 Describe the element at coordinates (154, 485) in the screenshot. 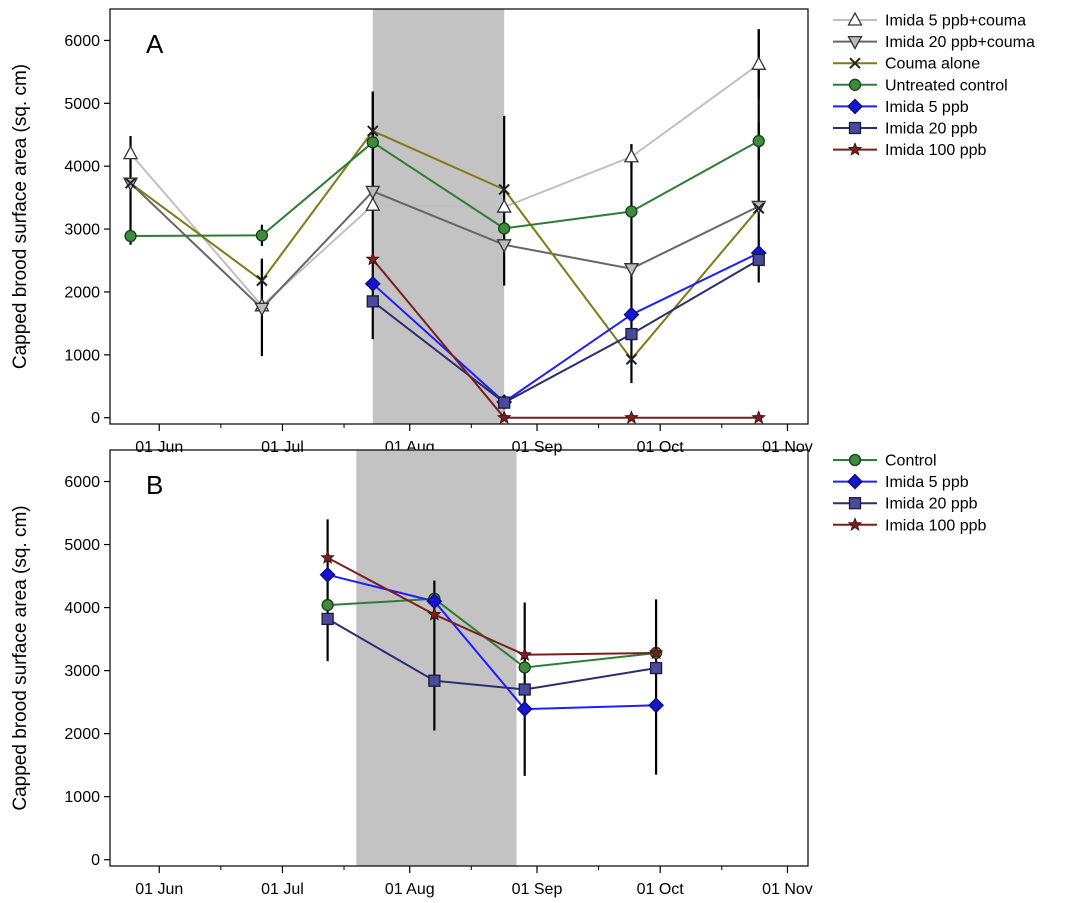

I see `panel-letter: B` at that location.